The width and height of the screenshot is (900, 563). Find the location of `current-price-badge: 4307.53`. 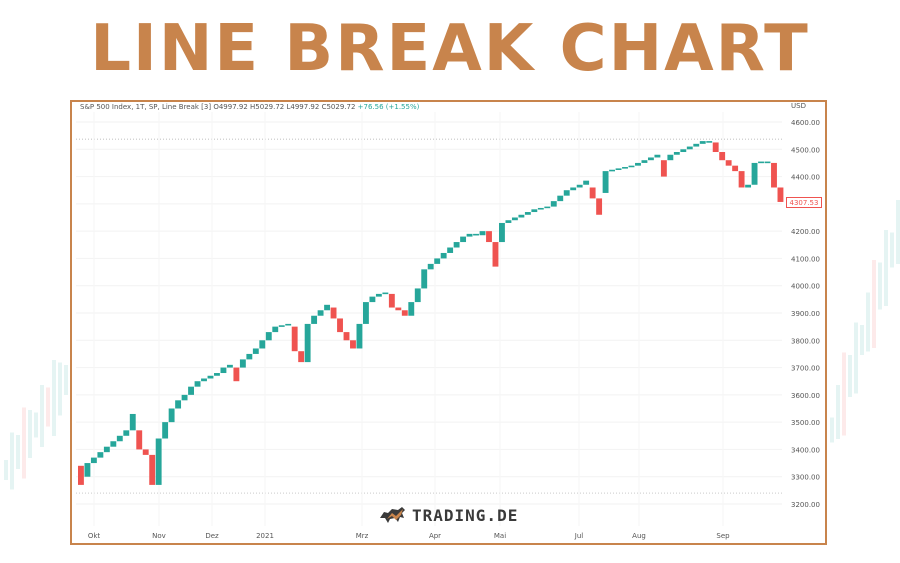

current-price-badge: 4307.53 is located at coordinates (804, 202).